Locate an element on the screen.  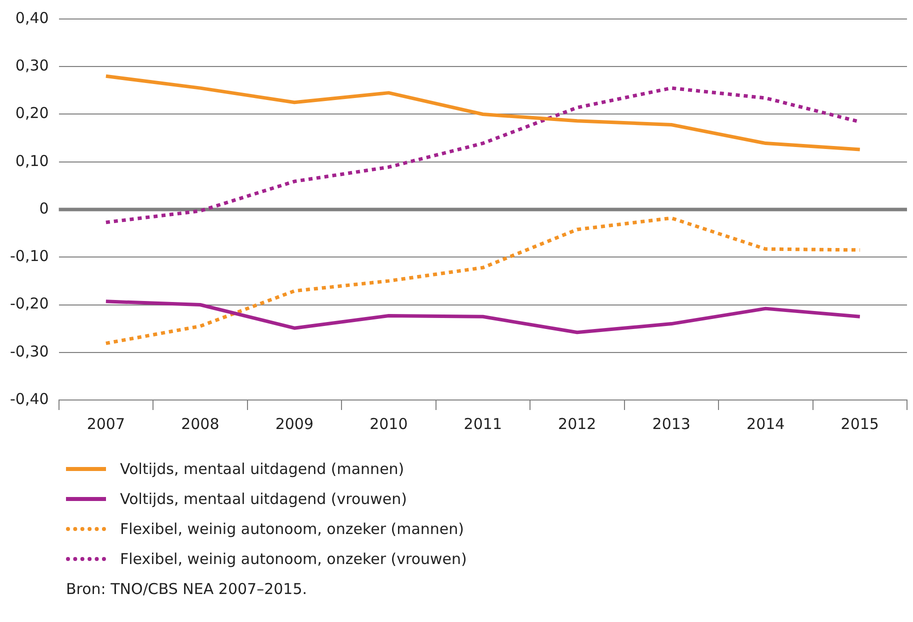
x-tick-label: 2014 is located at coordinates (765, 423).